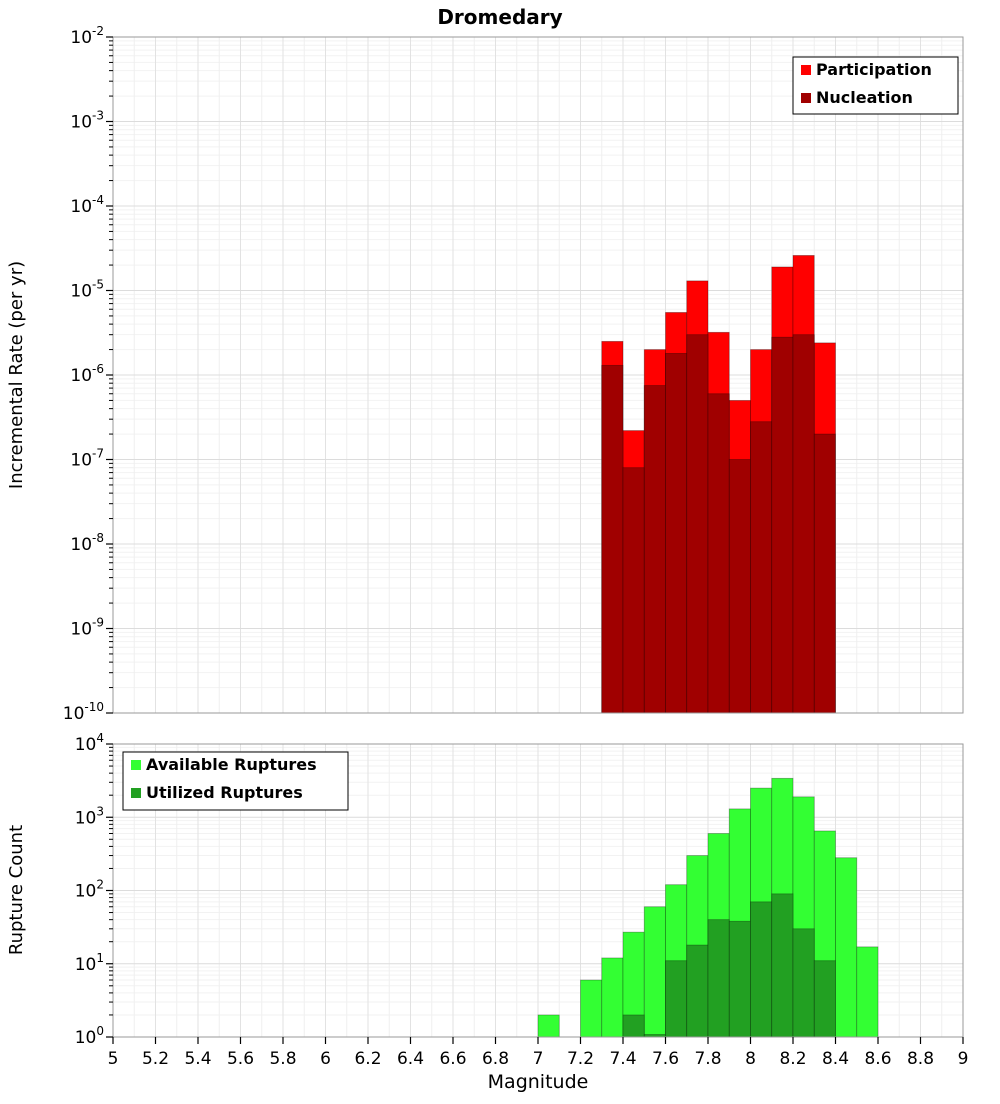 The height and width of the screenshot is (1104, 1000). I want to click on x-tick-label: 8, so click(750, 1059).